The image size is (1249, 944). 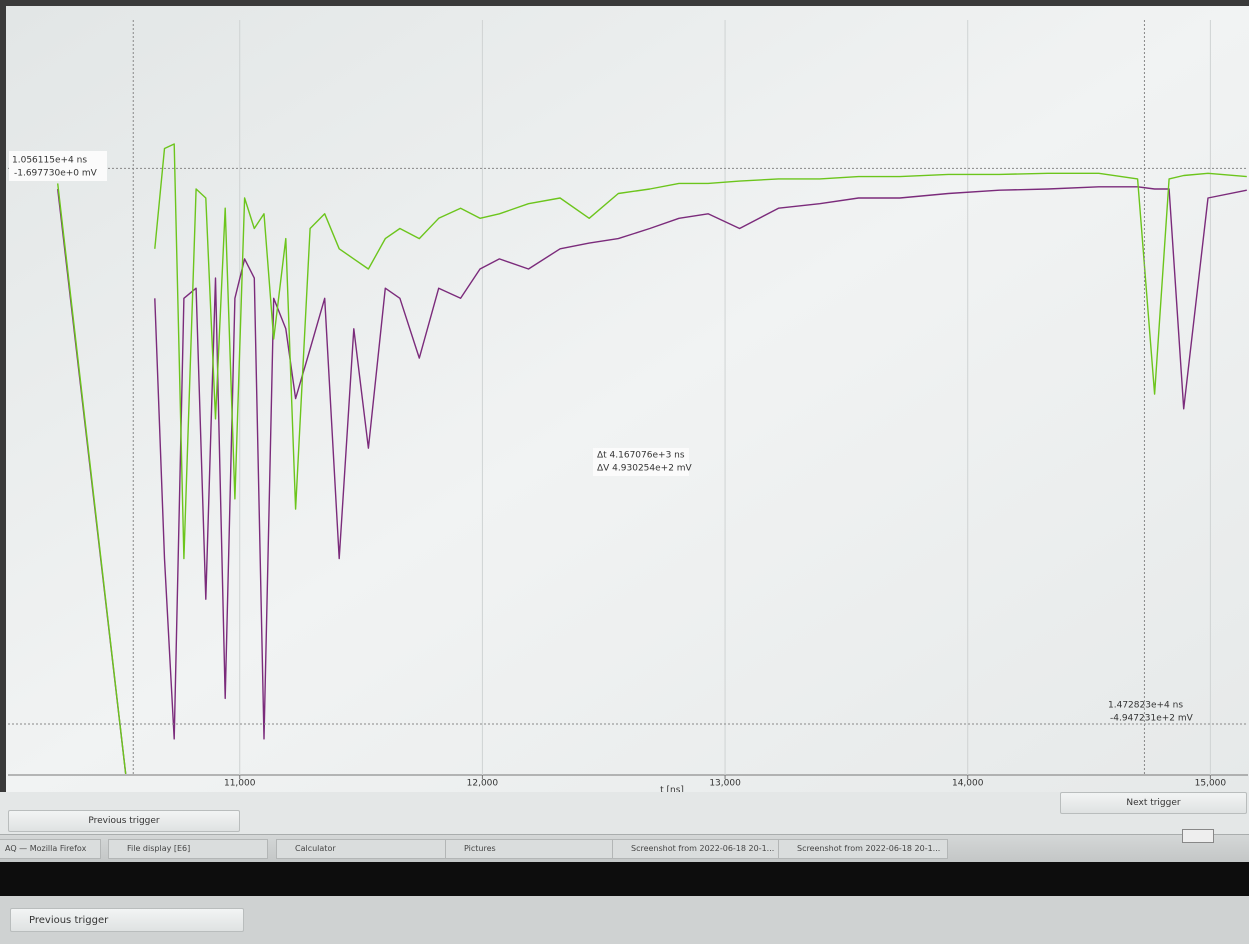 What do you see at coordinates (624, 920) in the screenshot?
I see `second-screen: Previous trigger` at bounding box center [624, 920].